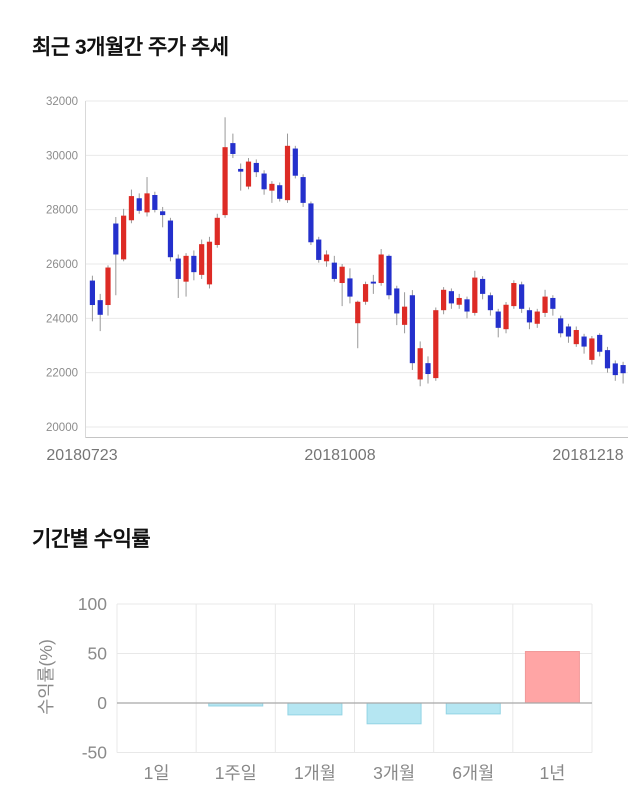 Image resolution: width=640 pixels, height=810 pixels. Describe the element at coordinates (473, 773) in the screenshot. I see `returns-category-label: 6개월` at that location.